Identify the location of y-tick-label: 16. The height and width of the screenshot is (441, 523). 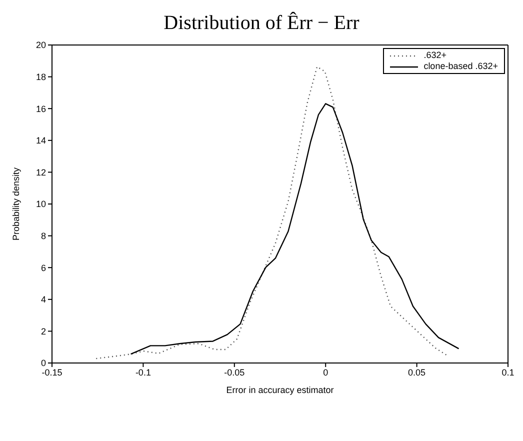
(41, 109).